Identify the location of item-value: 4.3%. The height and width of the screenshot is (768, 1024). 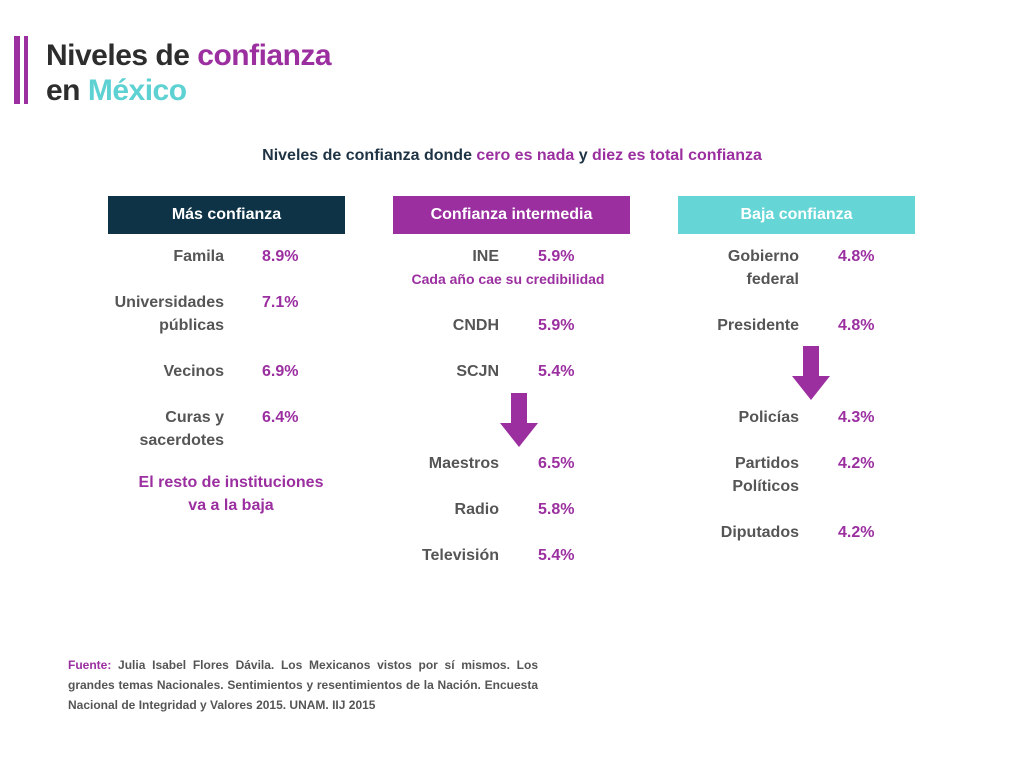
(856, 417).